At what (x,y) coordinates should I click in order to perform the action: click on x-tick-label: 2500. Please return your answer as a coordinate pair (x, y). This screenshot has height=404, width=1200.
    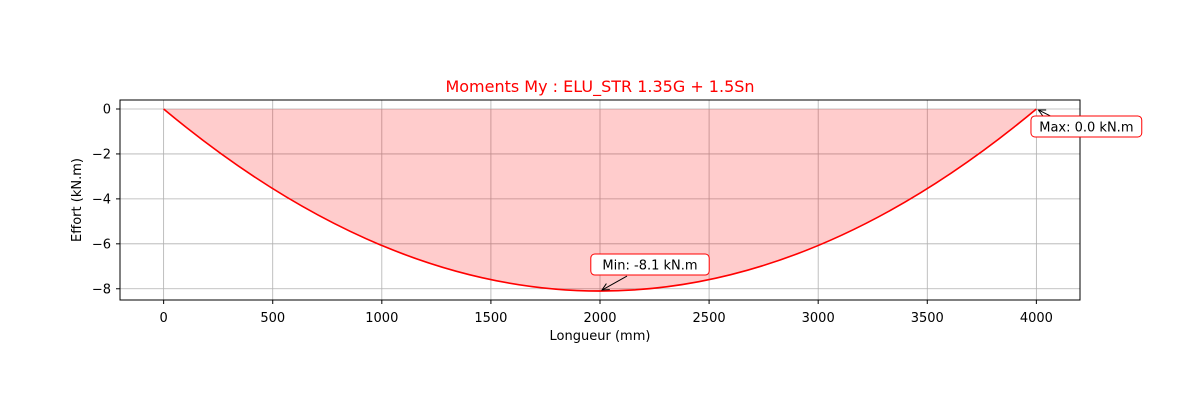
    Looking at the image, I should click on (709, 318).